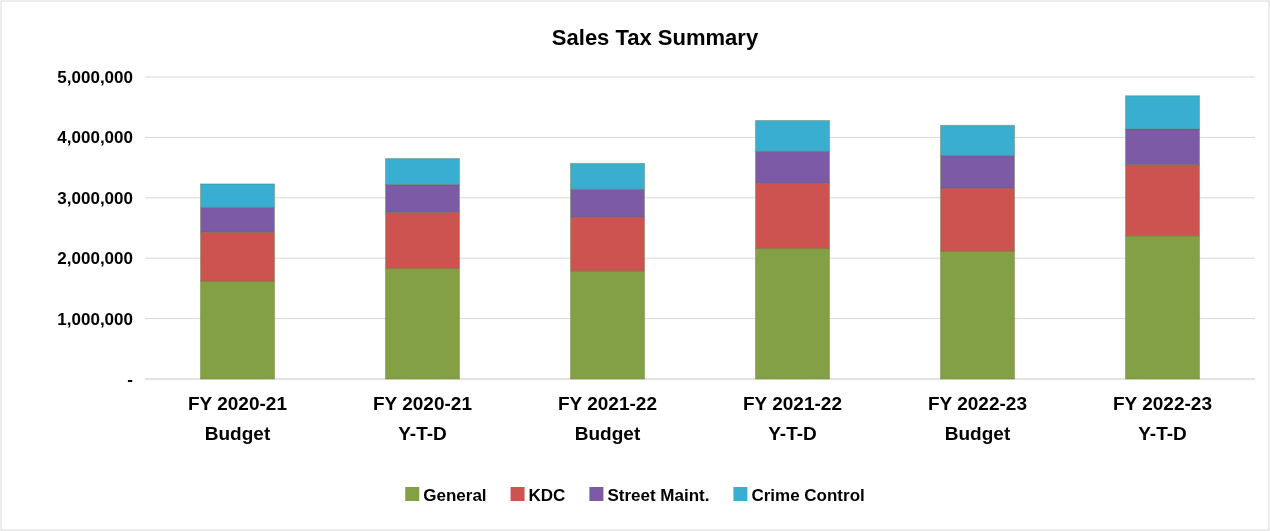 The image size is (1270, 531). I want to click on legend-label: Street Maint., so click(658, 495).